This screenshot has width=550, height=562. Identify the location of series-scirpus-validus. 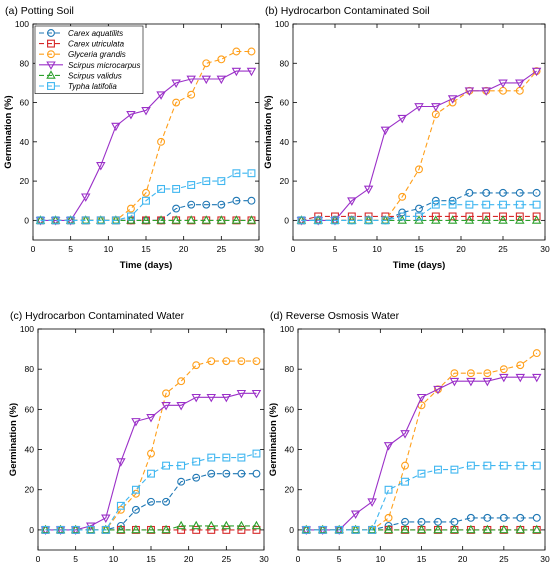
(419, 219).